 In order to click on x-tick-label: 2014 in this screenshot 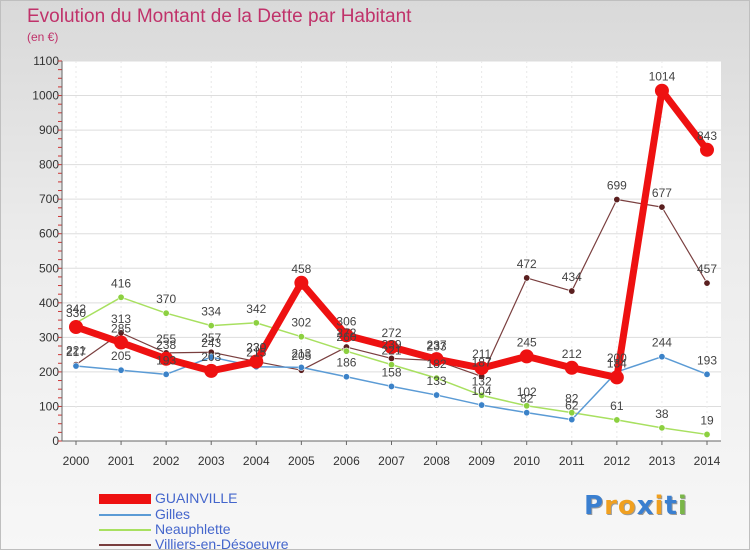, I will do `click(707, 461)`.